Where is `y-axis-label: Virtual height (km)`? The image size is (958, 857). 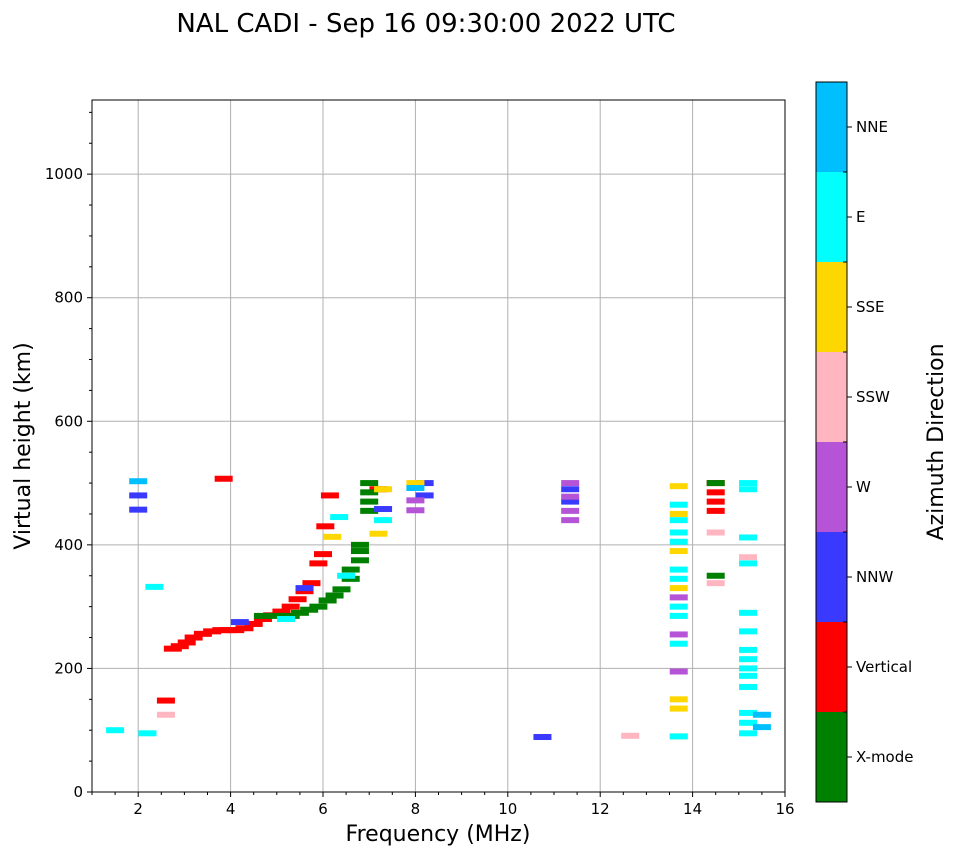 y-axis-label: Virtual height (km) is located at coordinates (23, 445).